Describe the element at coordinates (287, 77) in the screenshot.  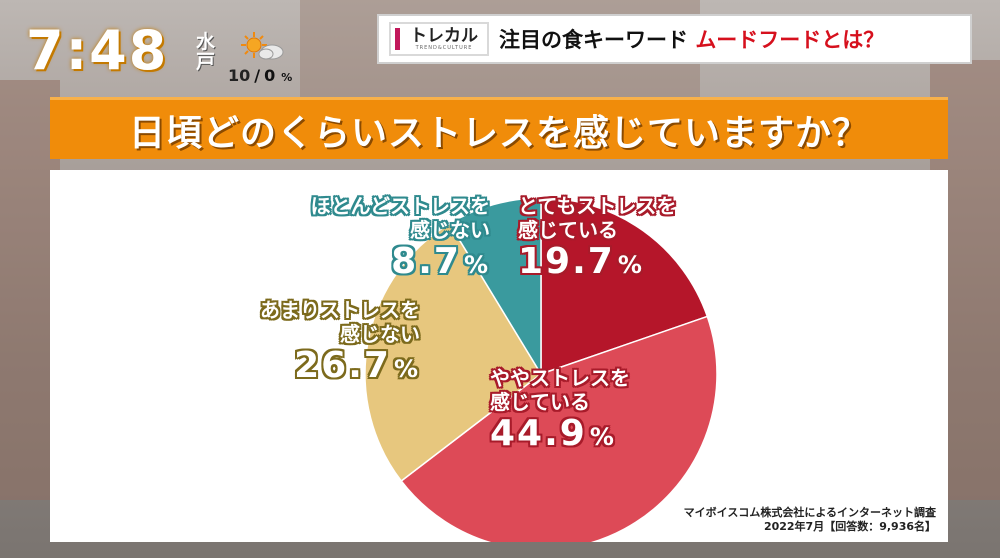
I see `precip-unit: %` at that location.